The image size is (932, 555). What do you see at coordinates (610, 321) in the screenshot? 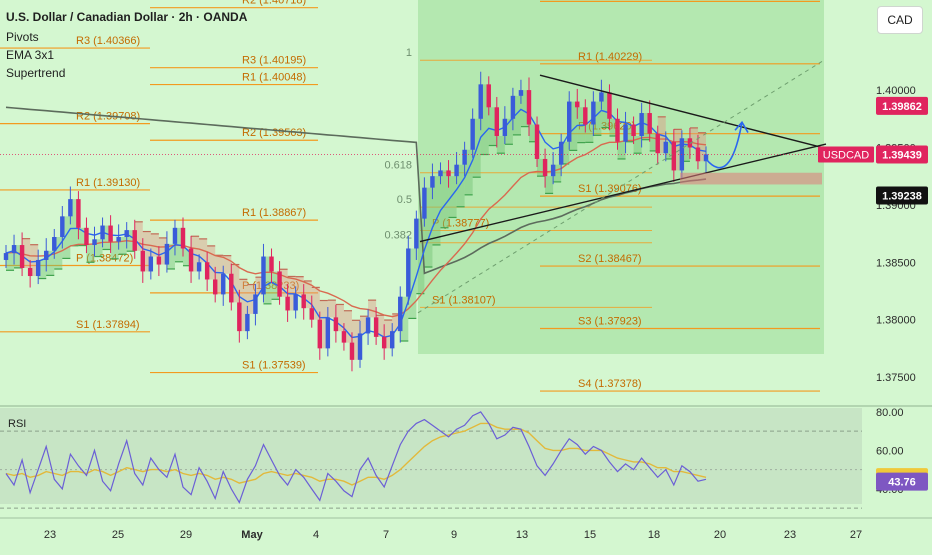
I see `pivot-label: S3 (1.37923)` at bounding box center [610, 321].